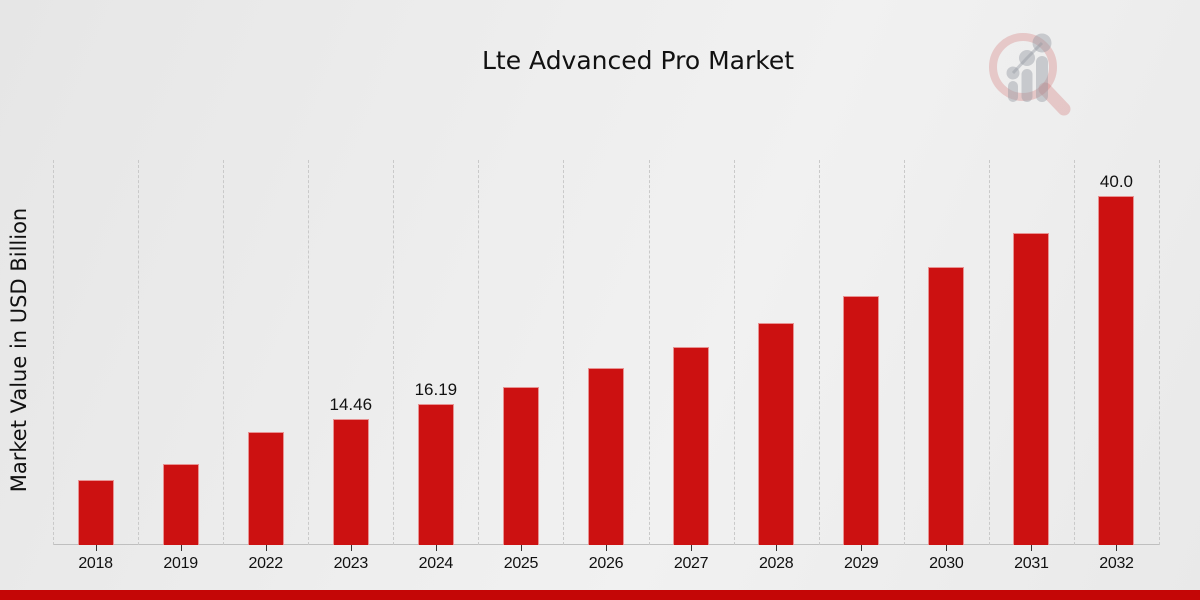 This screenshot has height=600, width=1200. Describe the element at coordinates (351, 404) in the screenshot. I see `bar-value-label-2023: 14.46` at that location.